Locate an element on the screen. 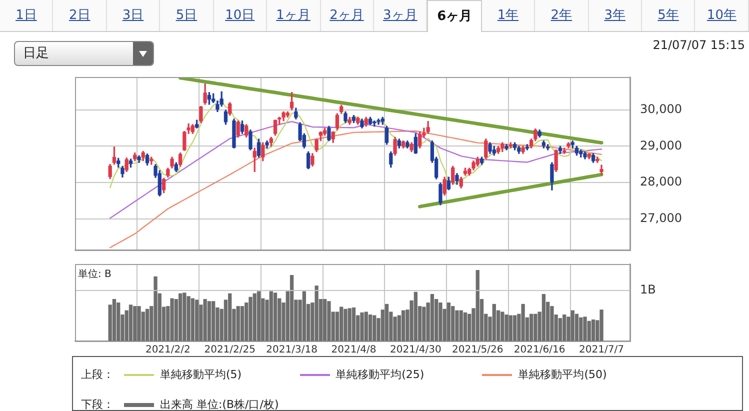  text: 5年 is located at coordinates (669, 15).